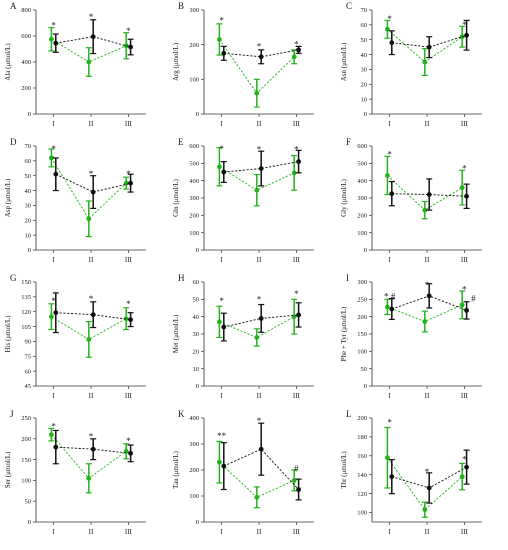 This screenshot has height=550, width=508. Describe the element at coordinates (12, 414) in the screenshot. I see `panel-letter: J` at that location.